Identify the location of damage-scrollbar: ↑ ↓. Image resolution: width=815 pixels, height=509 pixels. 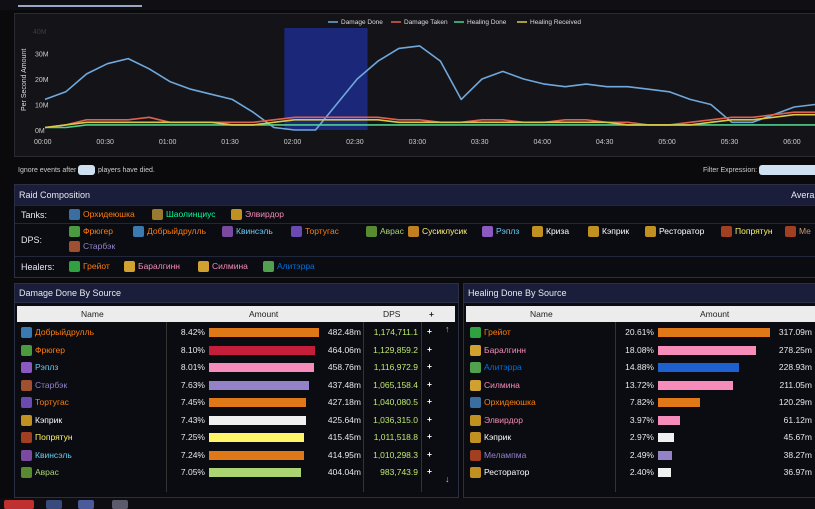
(448, 408).